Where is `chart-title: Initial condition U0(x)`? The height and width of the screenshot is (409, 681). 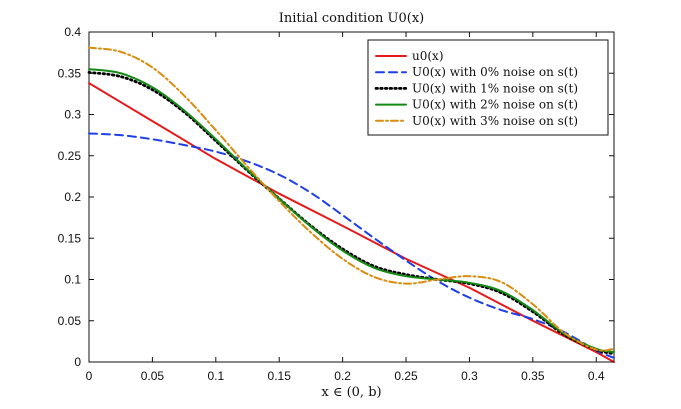 chart-title: Initial condition U0(x) is located at coordinates (351, 18).